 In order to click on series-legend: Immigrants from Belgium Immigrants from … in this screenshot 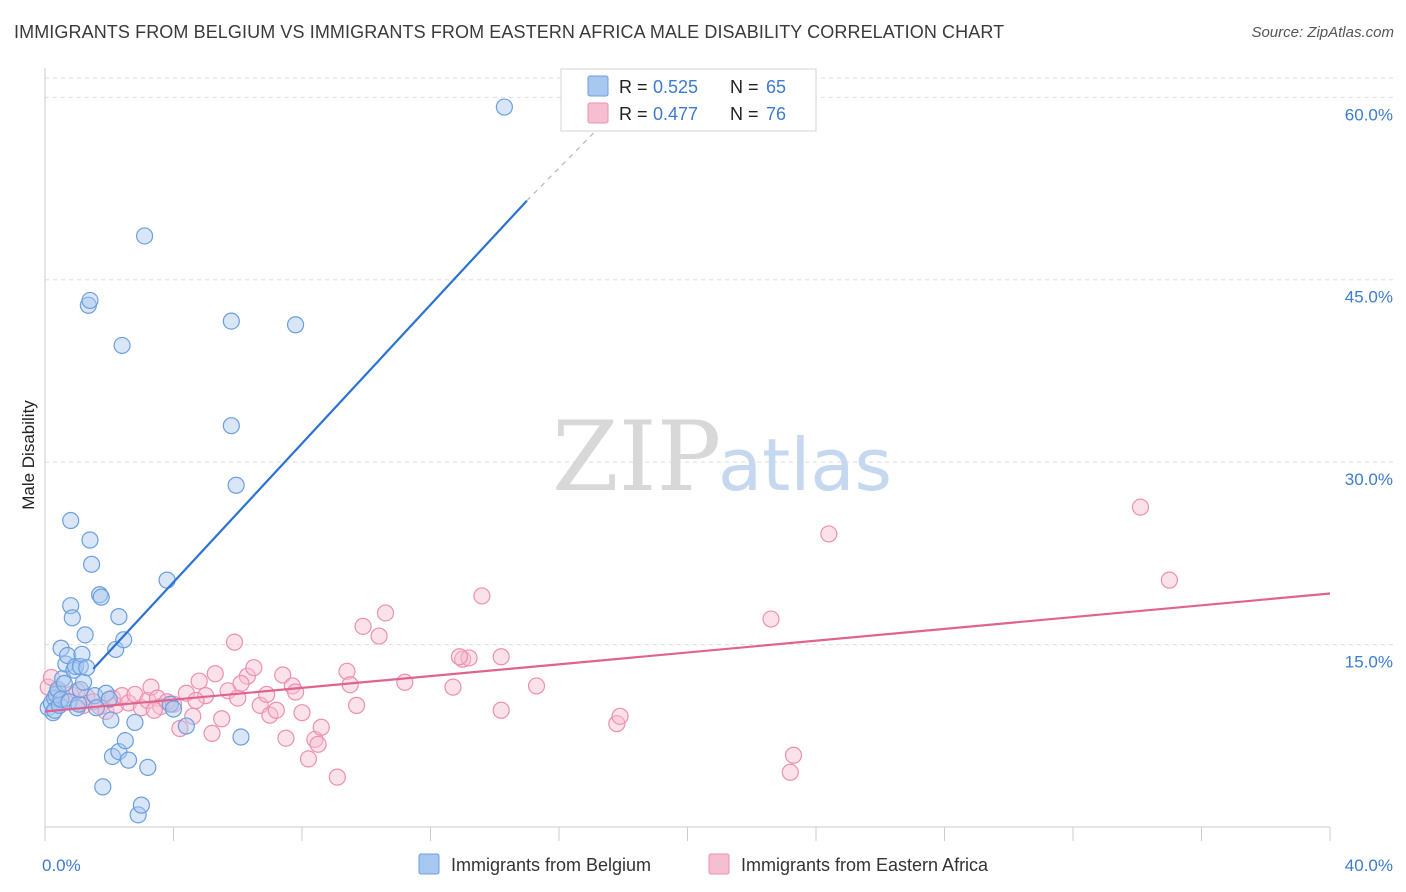, I will do `click(703, 864)`.